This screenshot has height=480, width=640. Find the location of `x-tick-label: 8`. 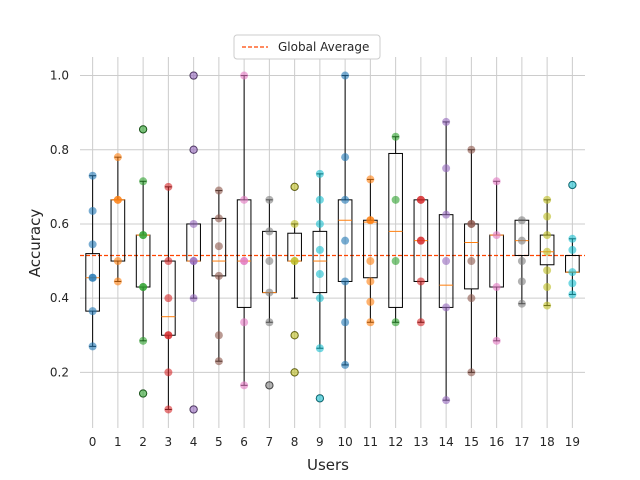

x-tick-label: 8 is located at coordinates (295, 442).